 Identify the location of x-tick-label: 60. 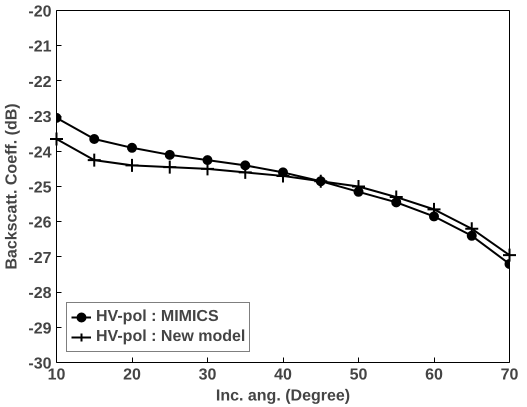
(434, 375).